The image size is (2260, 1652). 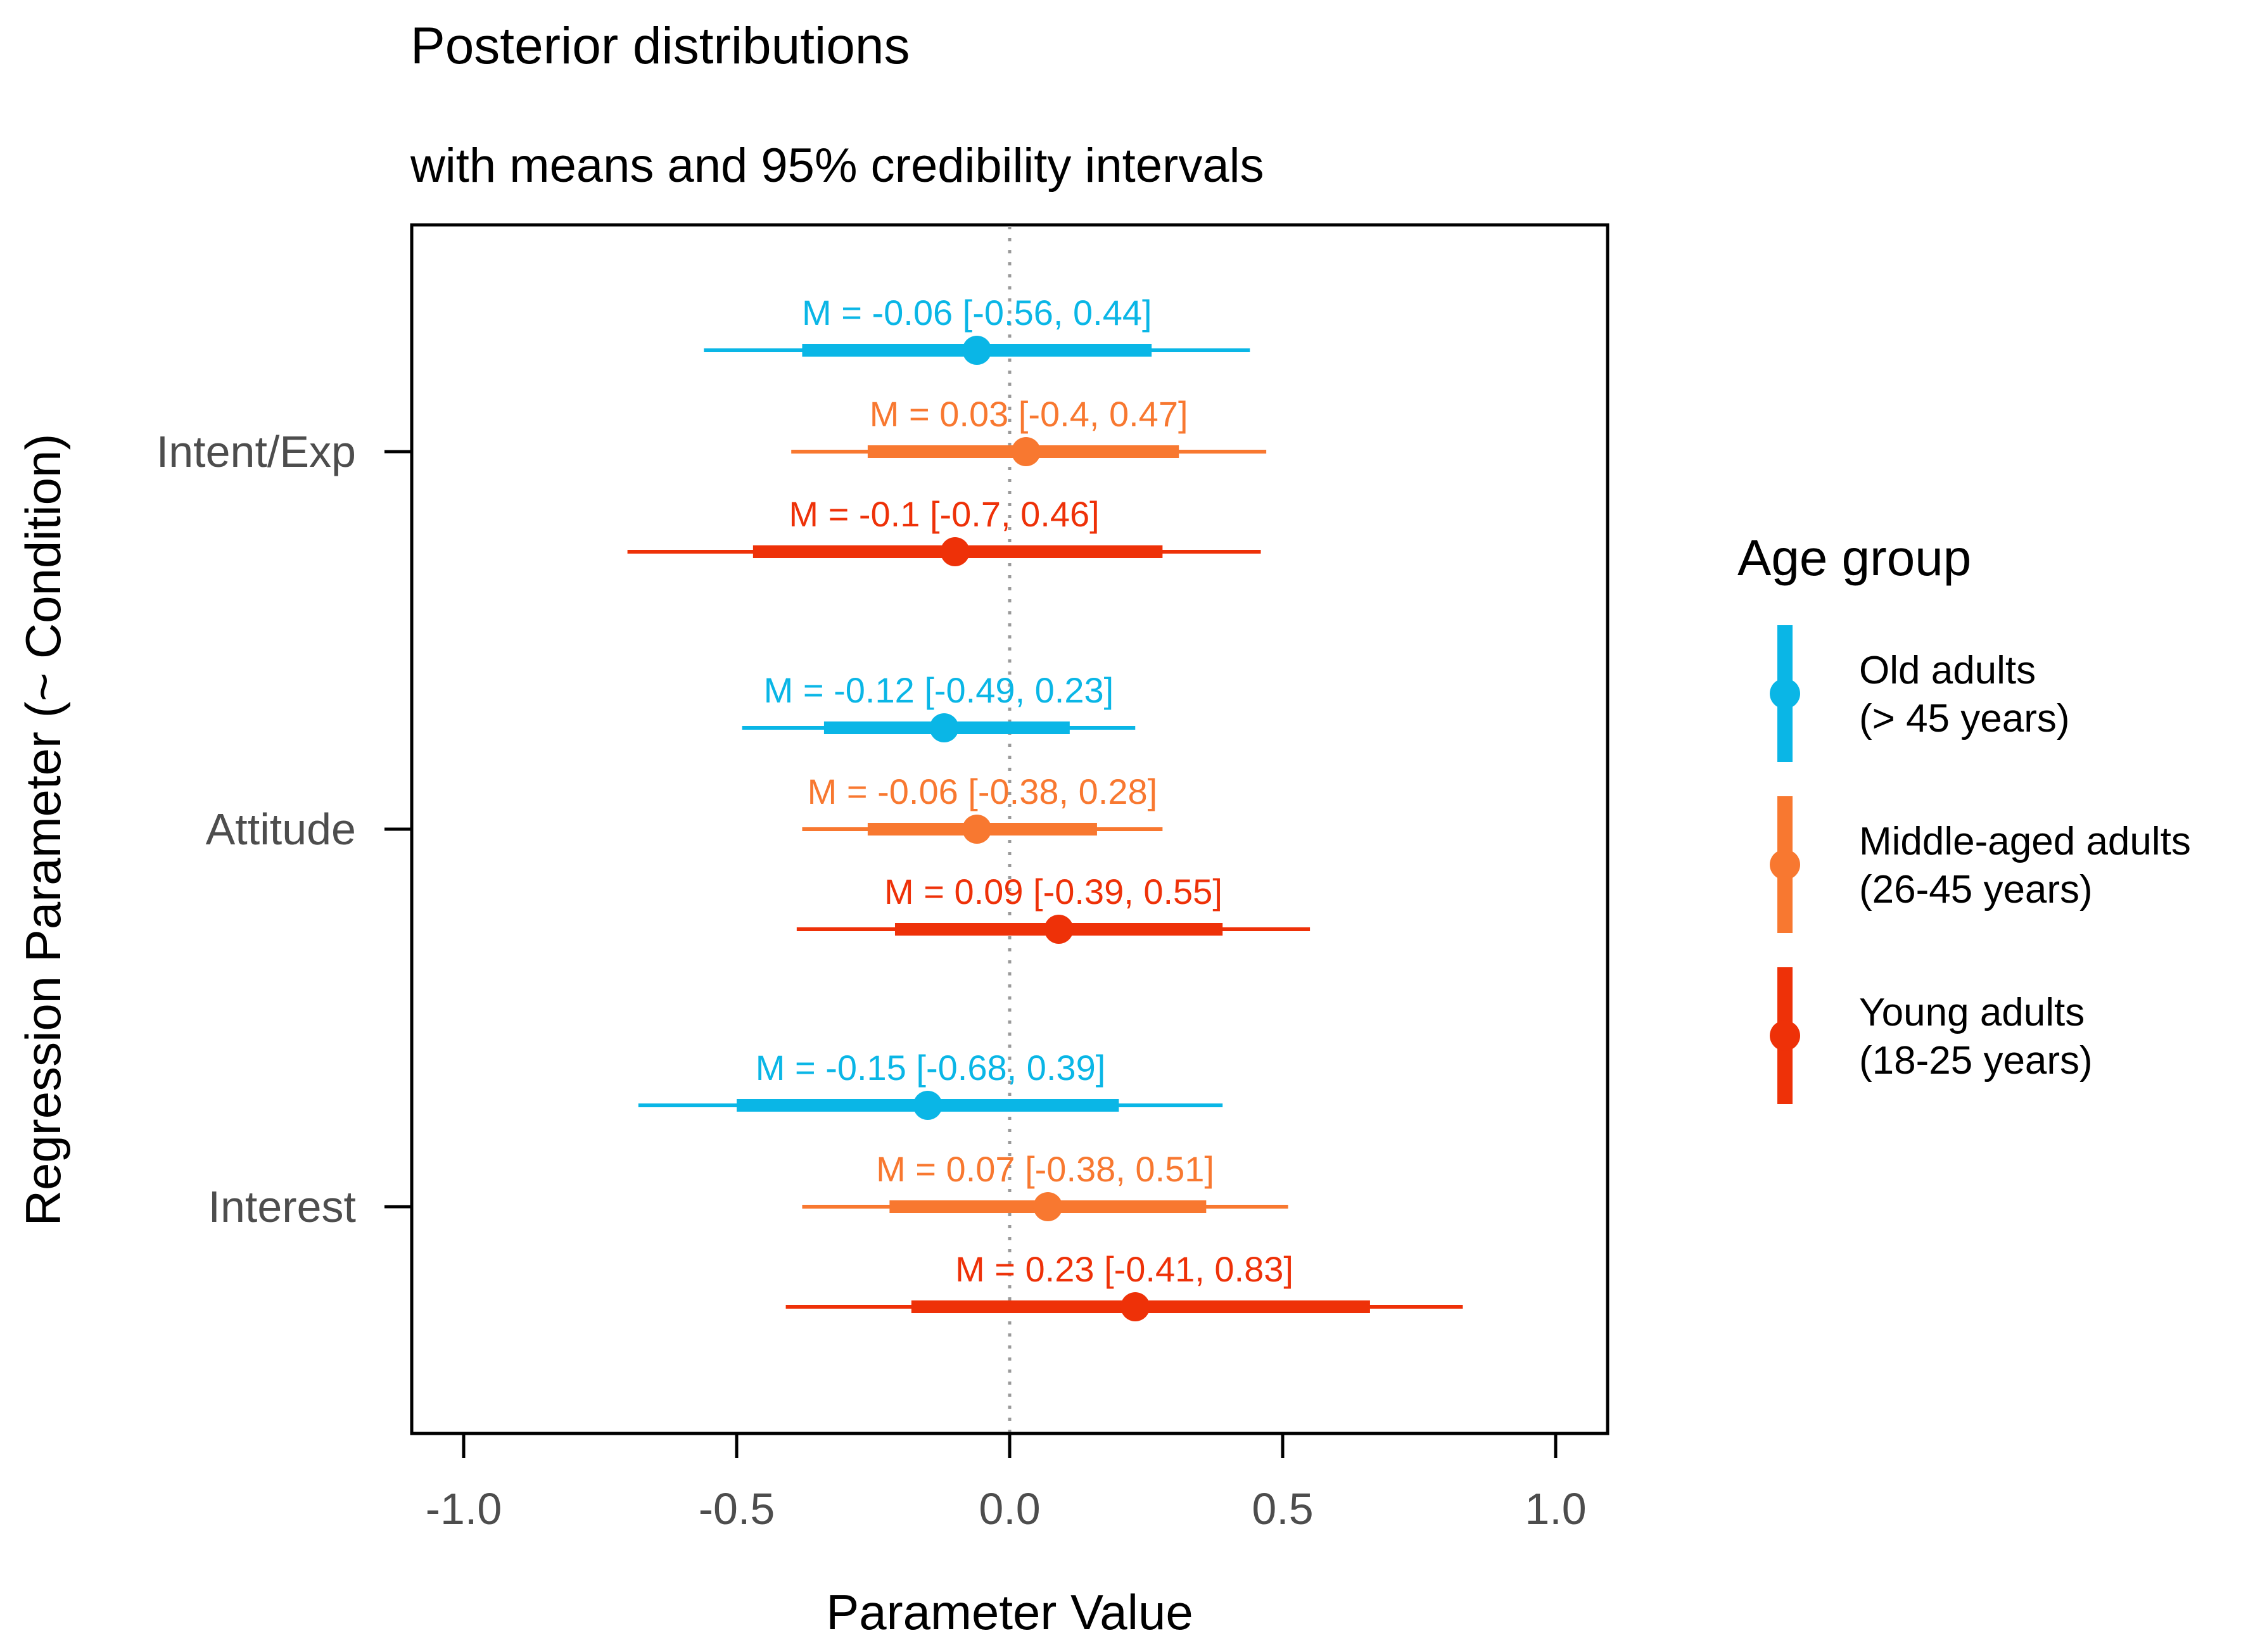 What do you see at coordinates (660, 46) in the screenshot?
I see `chart-title: Posterior distributions` at bounding box center [660, 46].